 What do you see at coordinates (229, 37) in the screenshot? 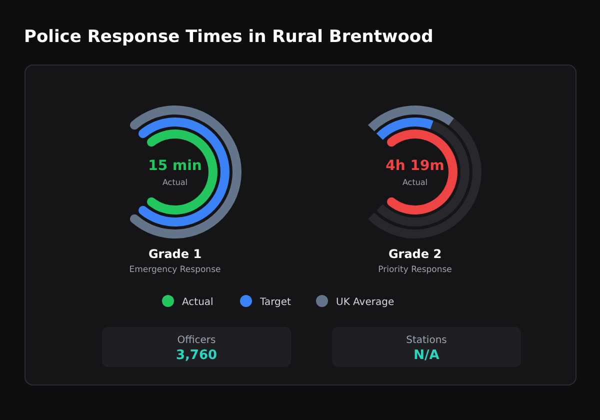
I see `text: Police Response Times in Rural Brentwood` at bounding box center [229, 37].